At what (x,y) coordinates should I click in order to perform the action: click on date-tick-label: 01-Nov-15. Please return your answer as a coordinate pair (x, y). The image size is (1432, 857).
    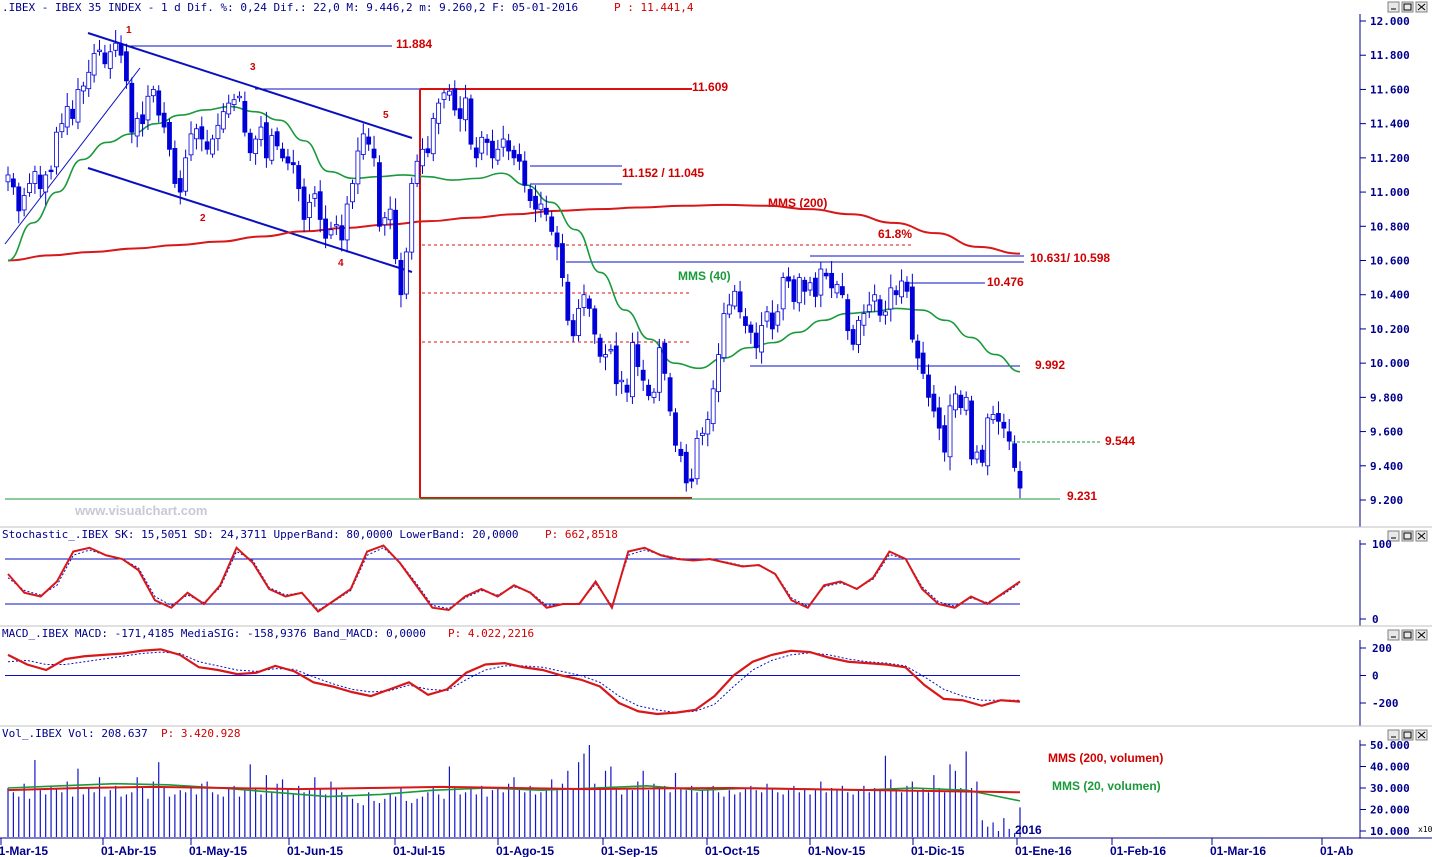
    Looking at the image, I should click on (837, 850).